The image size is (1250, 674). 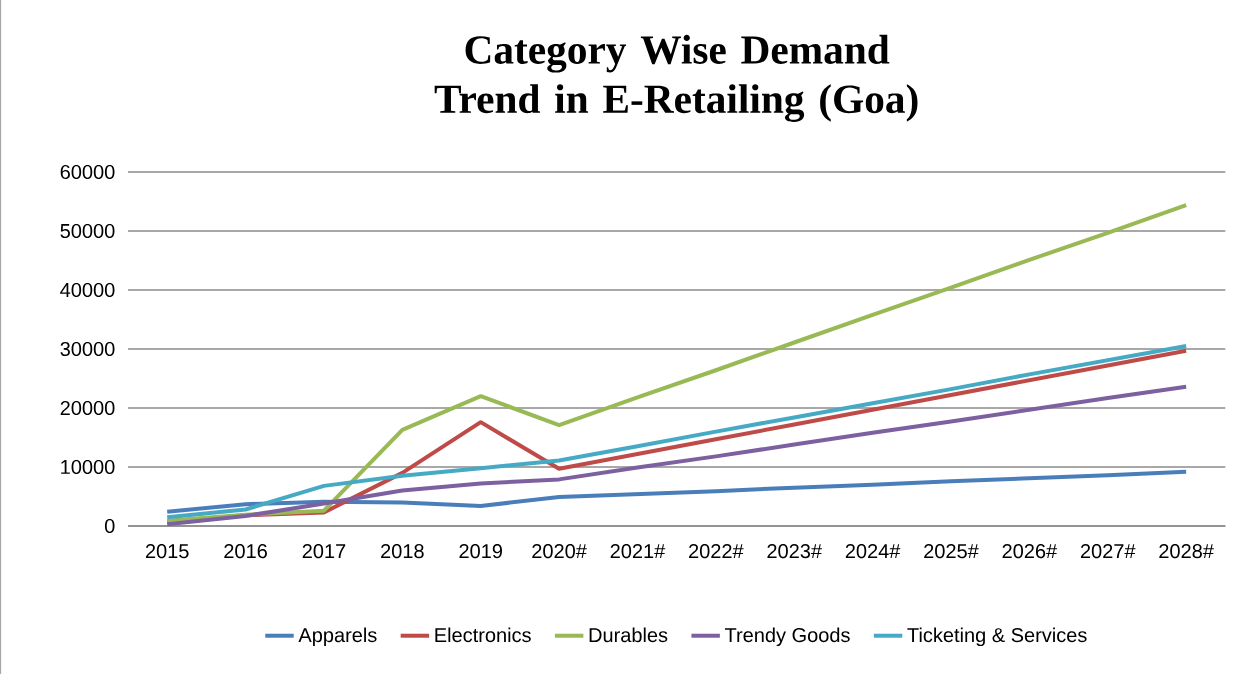 What do you see at coordinates (337, 637) in the screenshot?
I see `legend-label: Apparels` at bounding box center [337, 637].